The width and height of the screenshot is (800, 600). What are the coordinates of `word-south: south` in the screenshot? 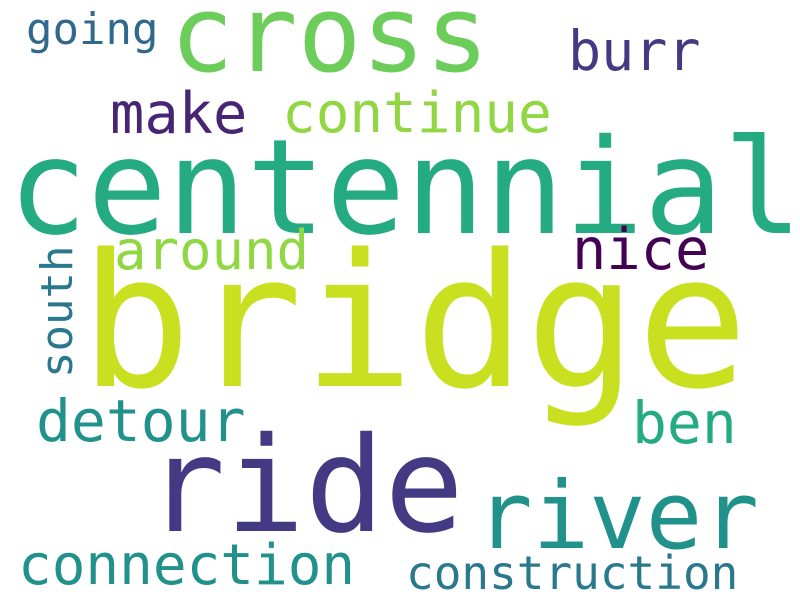 It's located at (57, 311).